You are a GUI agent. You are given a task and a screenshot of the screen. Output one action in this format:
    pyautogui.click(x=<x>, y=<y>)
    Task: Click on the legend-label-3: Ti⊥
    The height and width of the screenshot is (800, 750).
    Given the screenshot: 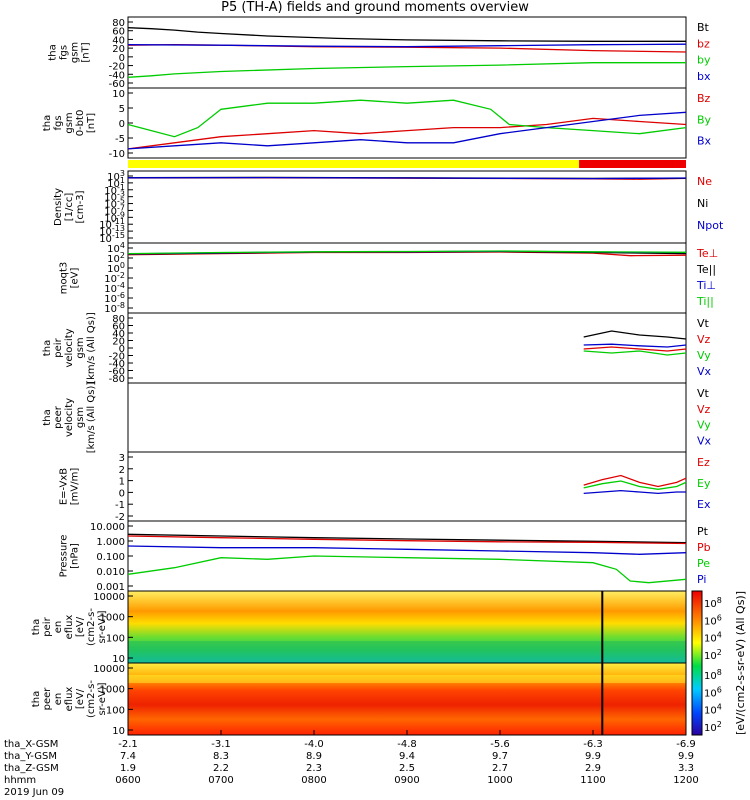 What is the action you would take?
    pyautogui.click(x=706, y=285)
    